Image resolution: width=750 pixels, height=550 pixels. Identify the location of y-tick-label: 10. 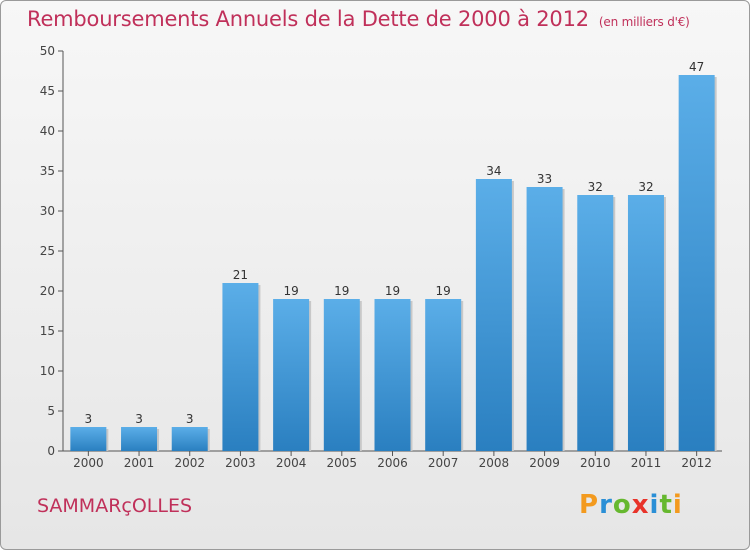
(47, 371).